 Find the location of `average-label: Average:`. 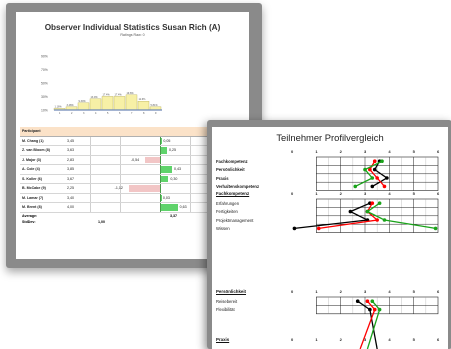

average-label: Average: is located at coordinates (30, 215).